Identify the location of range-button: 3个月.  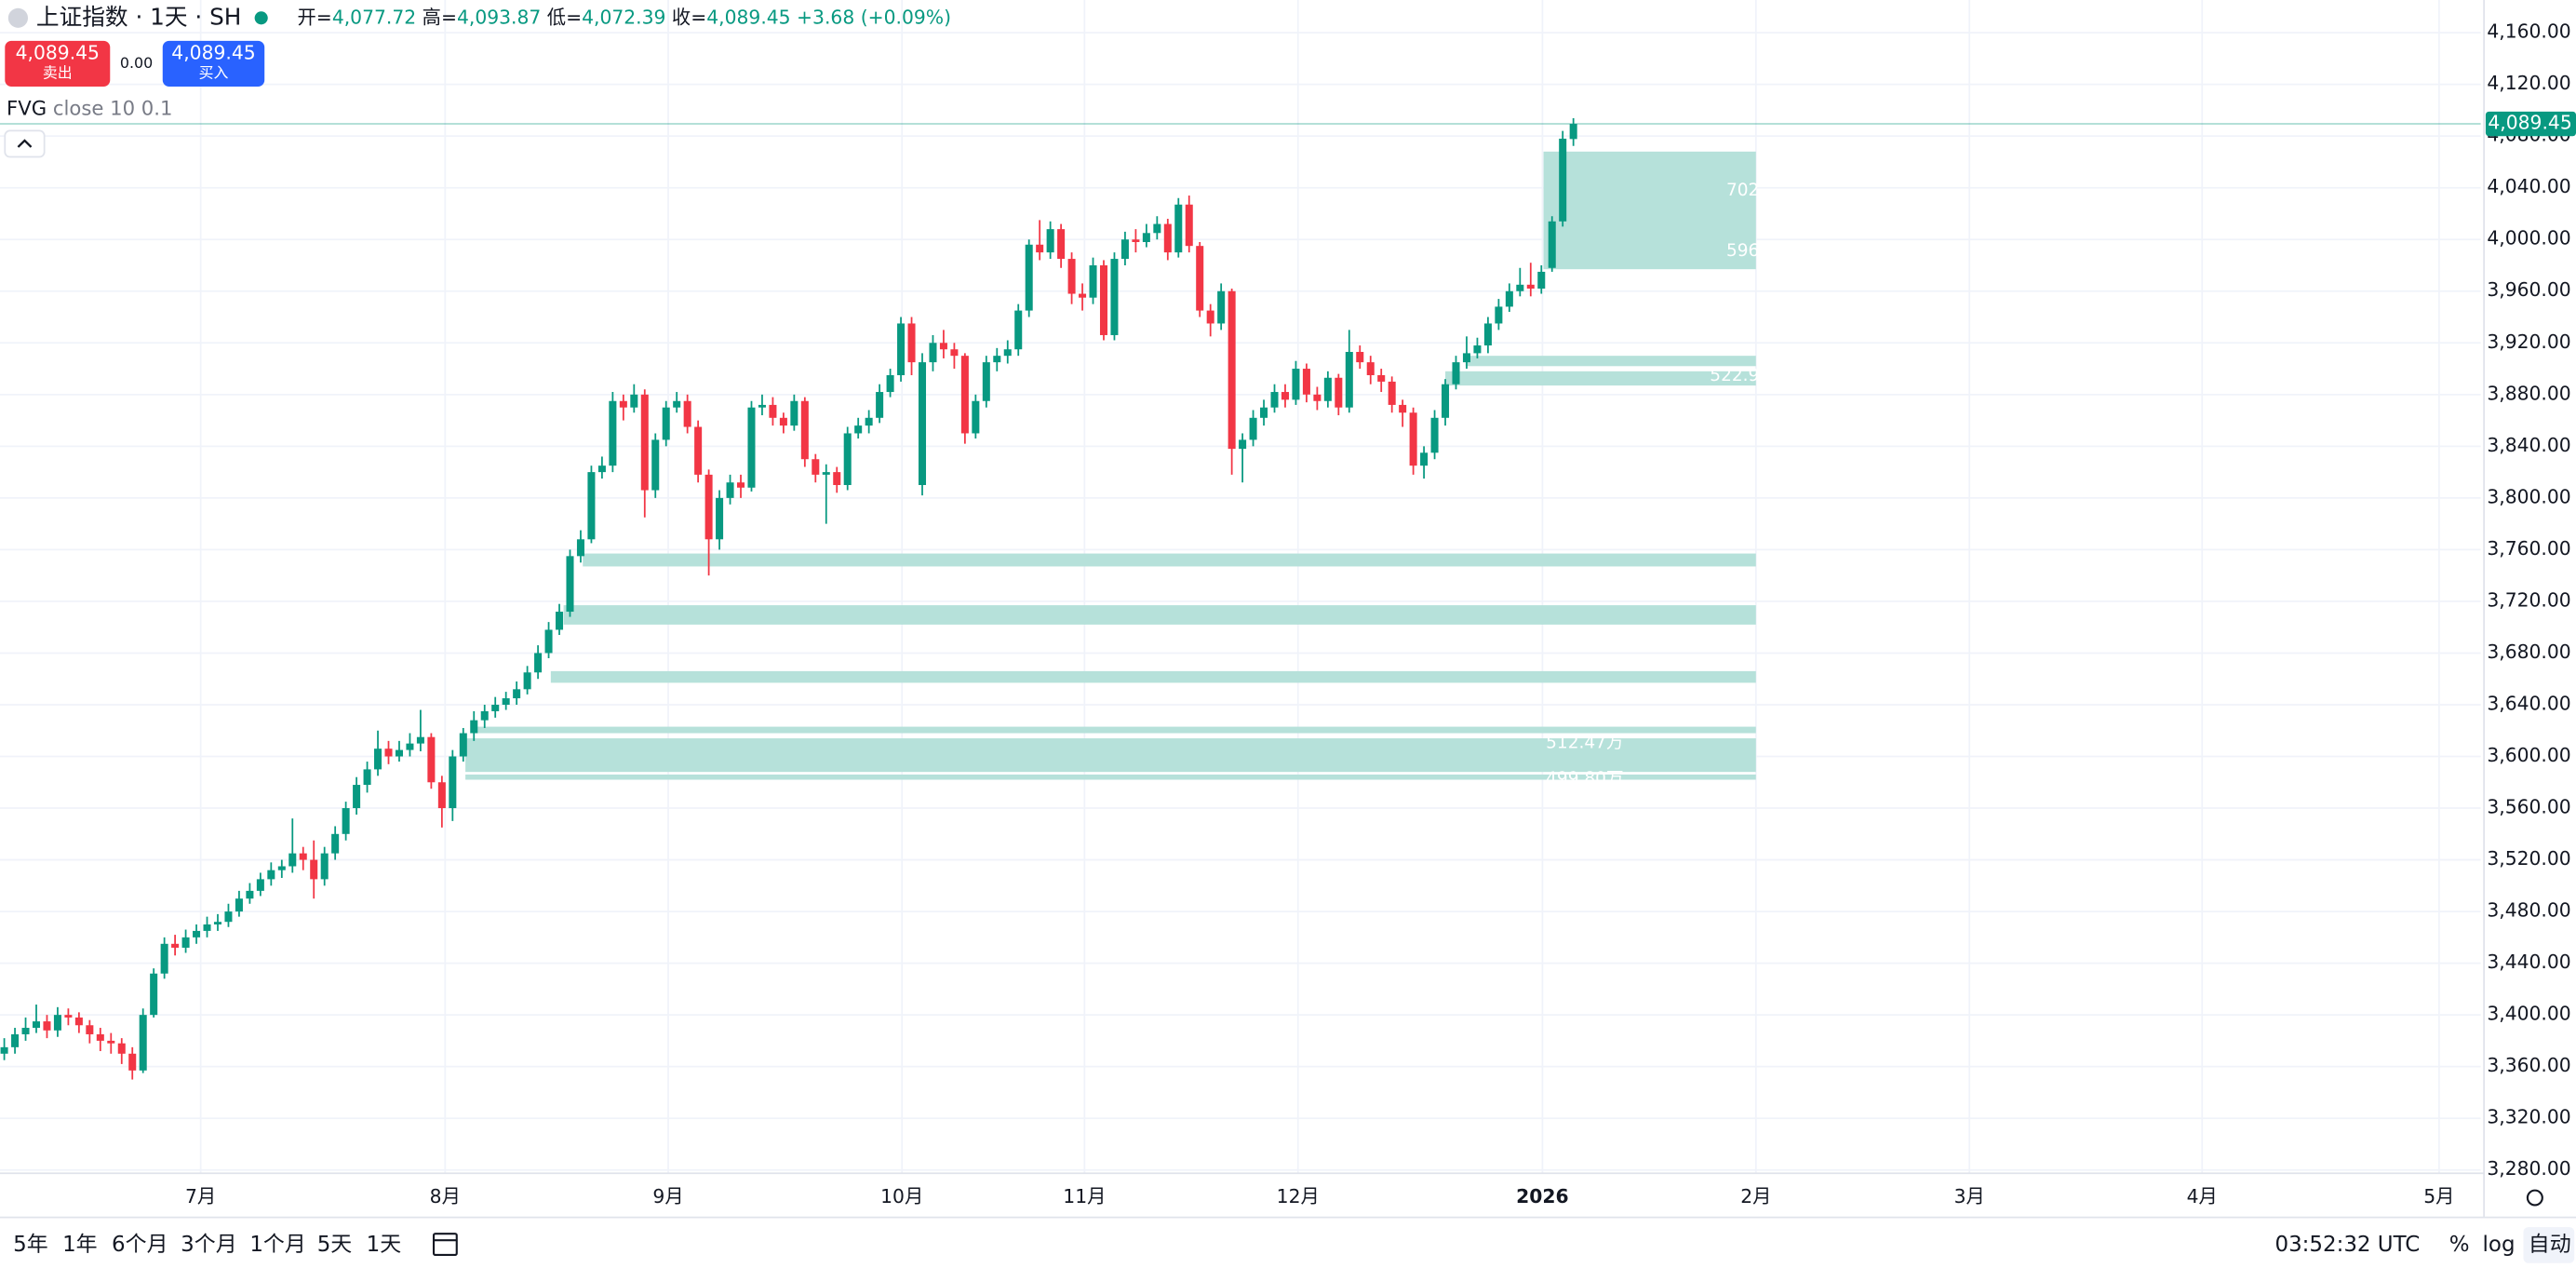
(208, 1245).